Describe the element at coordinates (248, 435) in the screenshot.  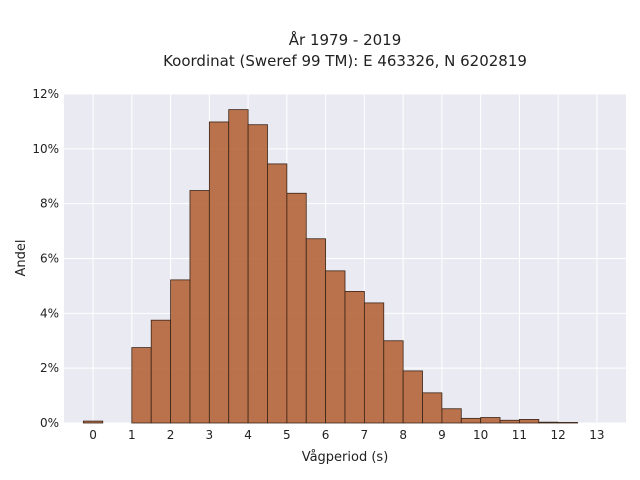
I see `x-tick-label: 4` at that location.